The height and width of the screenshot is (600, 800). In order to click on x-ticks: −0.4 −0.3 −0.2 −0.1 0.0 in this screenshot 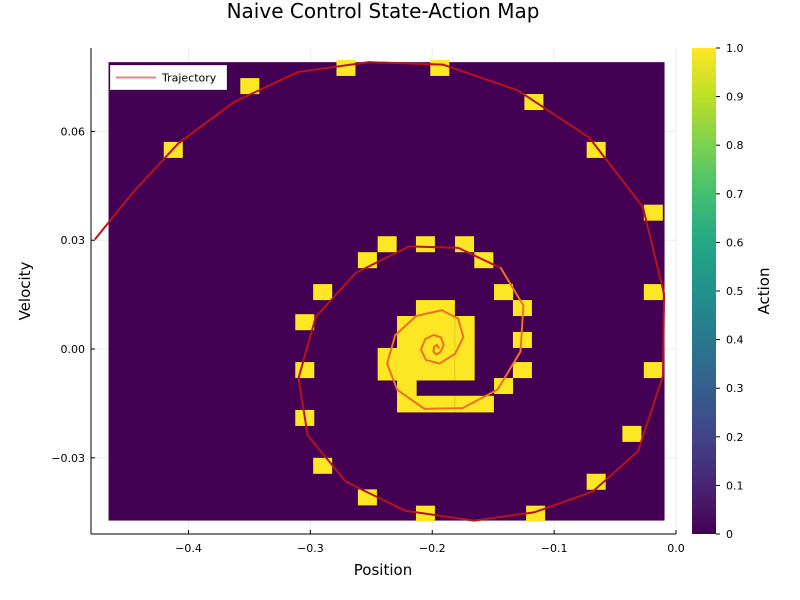, I will do `click(430, 542)`.